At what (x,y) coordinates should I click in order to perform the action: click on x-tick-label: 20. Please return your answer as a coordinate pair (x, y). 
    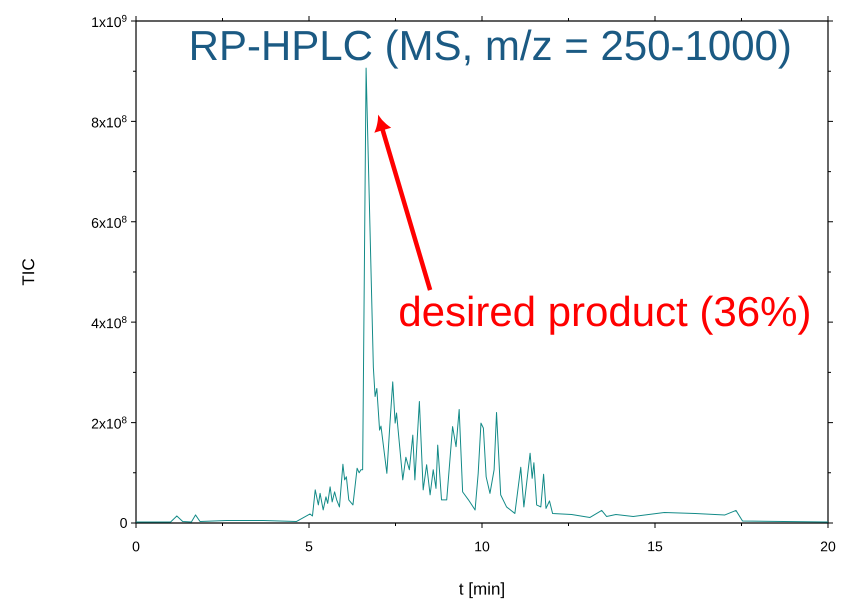
    Looking at the image, I should click on (828, 547).